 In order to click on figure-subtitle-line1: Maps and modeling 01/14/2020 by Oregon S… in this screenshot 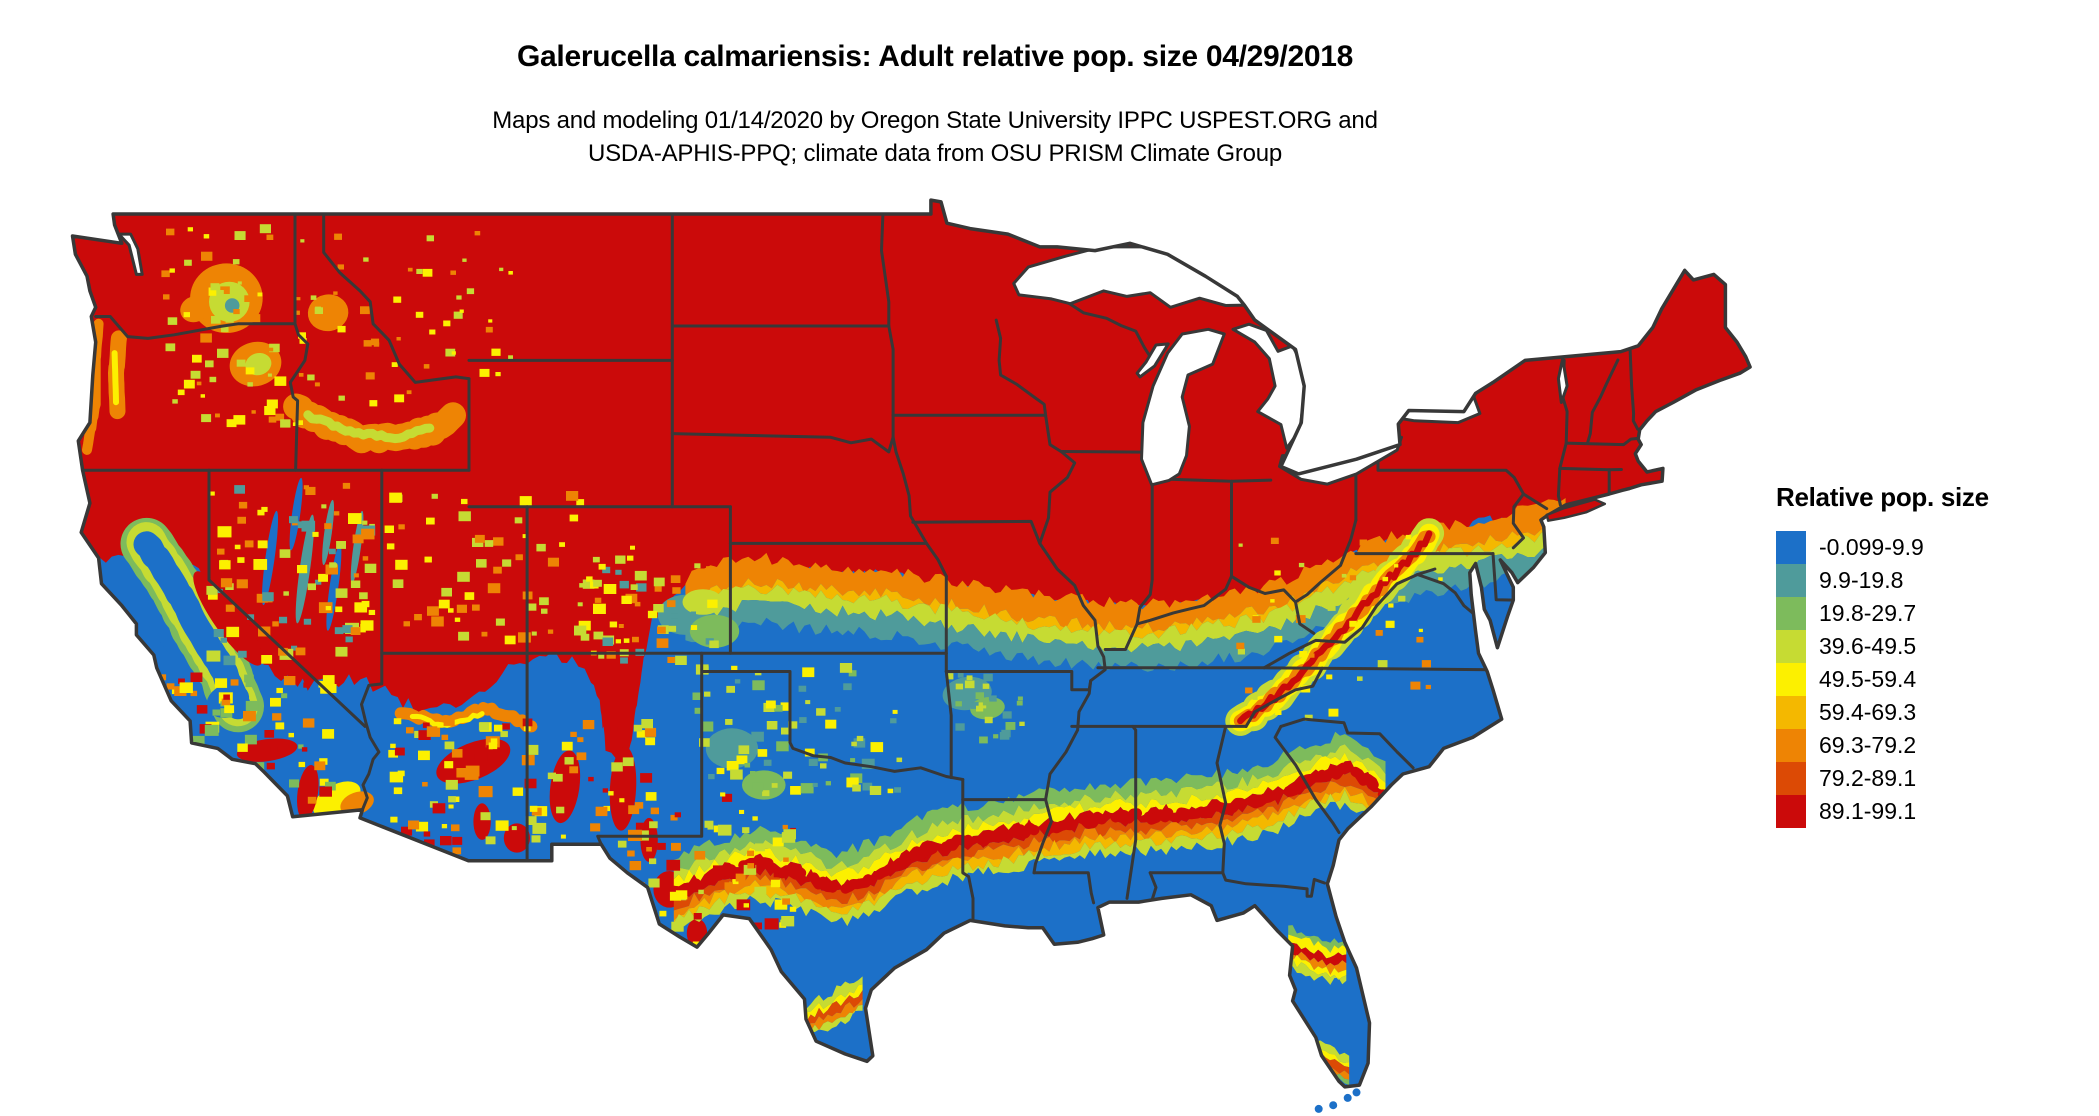, I will do `click(935, 120)`.